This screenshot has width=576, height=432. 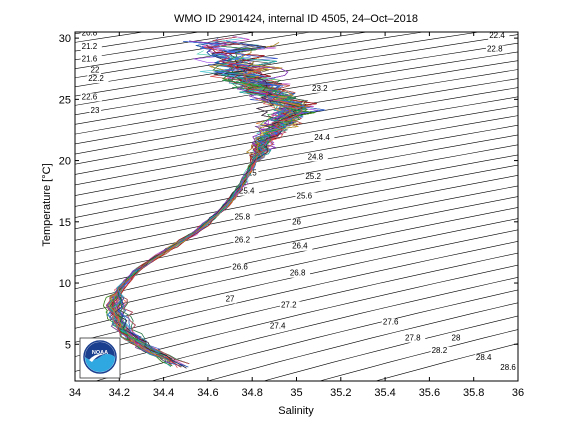 What do you see at coordinates (495, 49) in the screenshot?
I see `isopycnal-label: 22.8` at bounding box center [495, 49].